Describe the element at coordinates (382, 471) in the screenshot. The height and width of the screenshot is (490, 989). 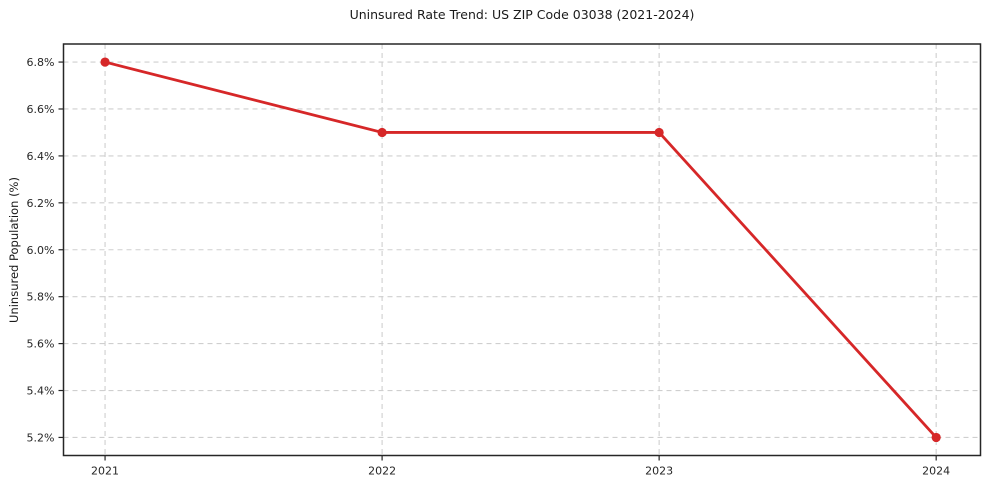
I see `x-tick-label: 2022` at that location.